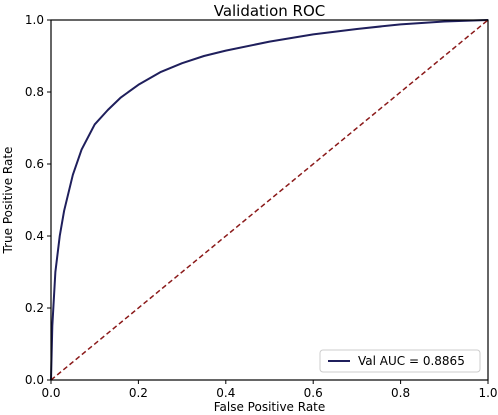 The width and height of the screenshot is (498, 415). I want to click on y-axis: 0.0 0.2 0.4 0.6 0.8 1.0, so click(38, 200).